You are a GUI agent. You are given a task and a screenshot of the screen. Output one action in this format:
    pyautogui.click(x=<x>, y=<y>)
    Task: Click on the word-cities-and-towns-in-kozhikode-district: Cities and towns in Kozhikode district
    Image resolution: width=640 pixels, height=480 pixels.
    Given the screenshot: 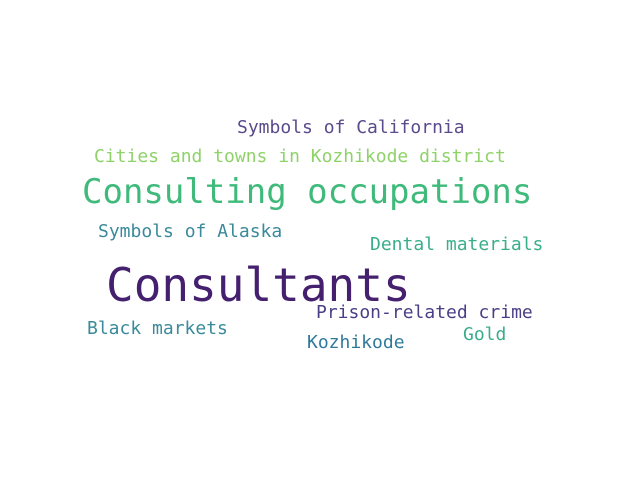 What is the action you would take?
    pyautogui.click(x=300, y=156)
    